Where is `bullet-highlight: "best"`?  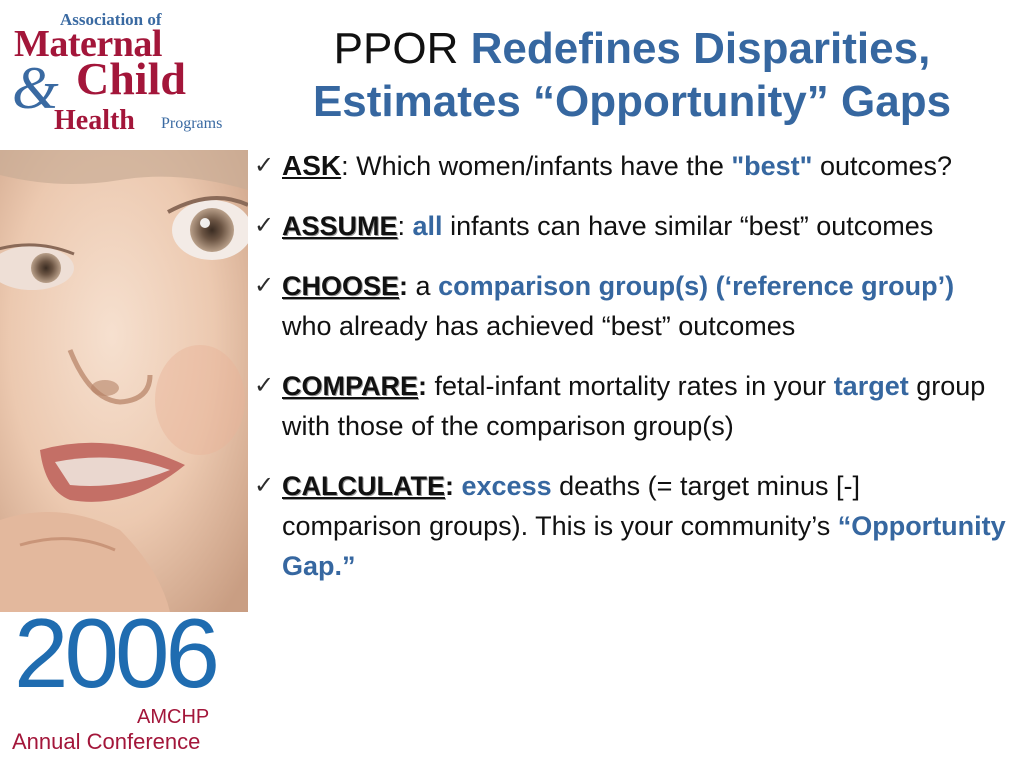
bullet-highlight: "best" is located at coordinates (772, 166).